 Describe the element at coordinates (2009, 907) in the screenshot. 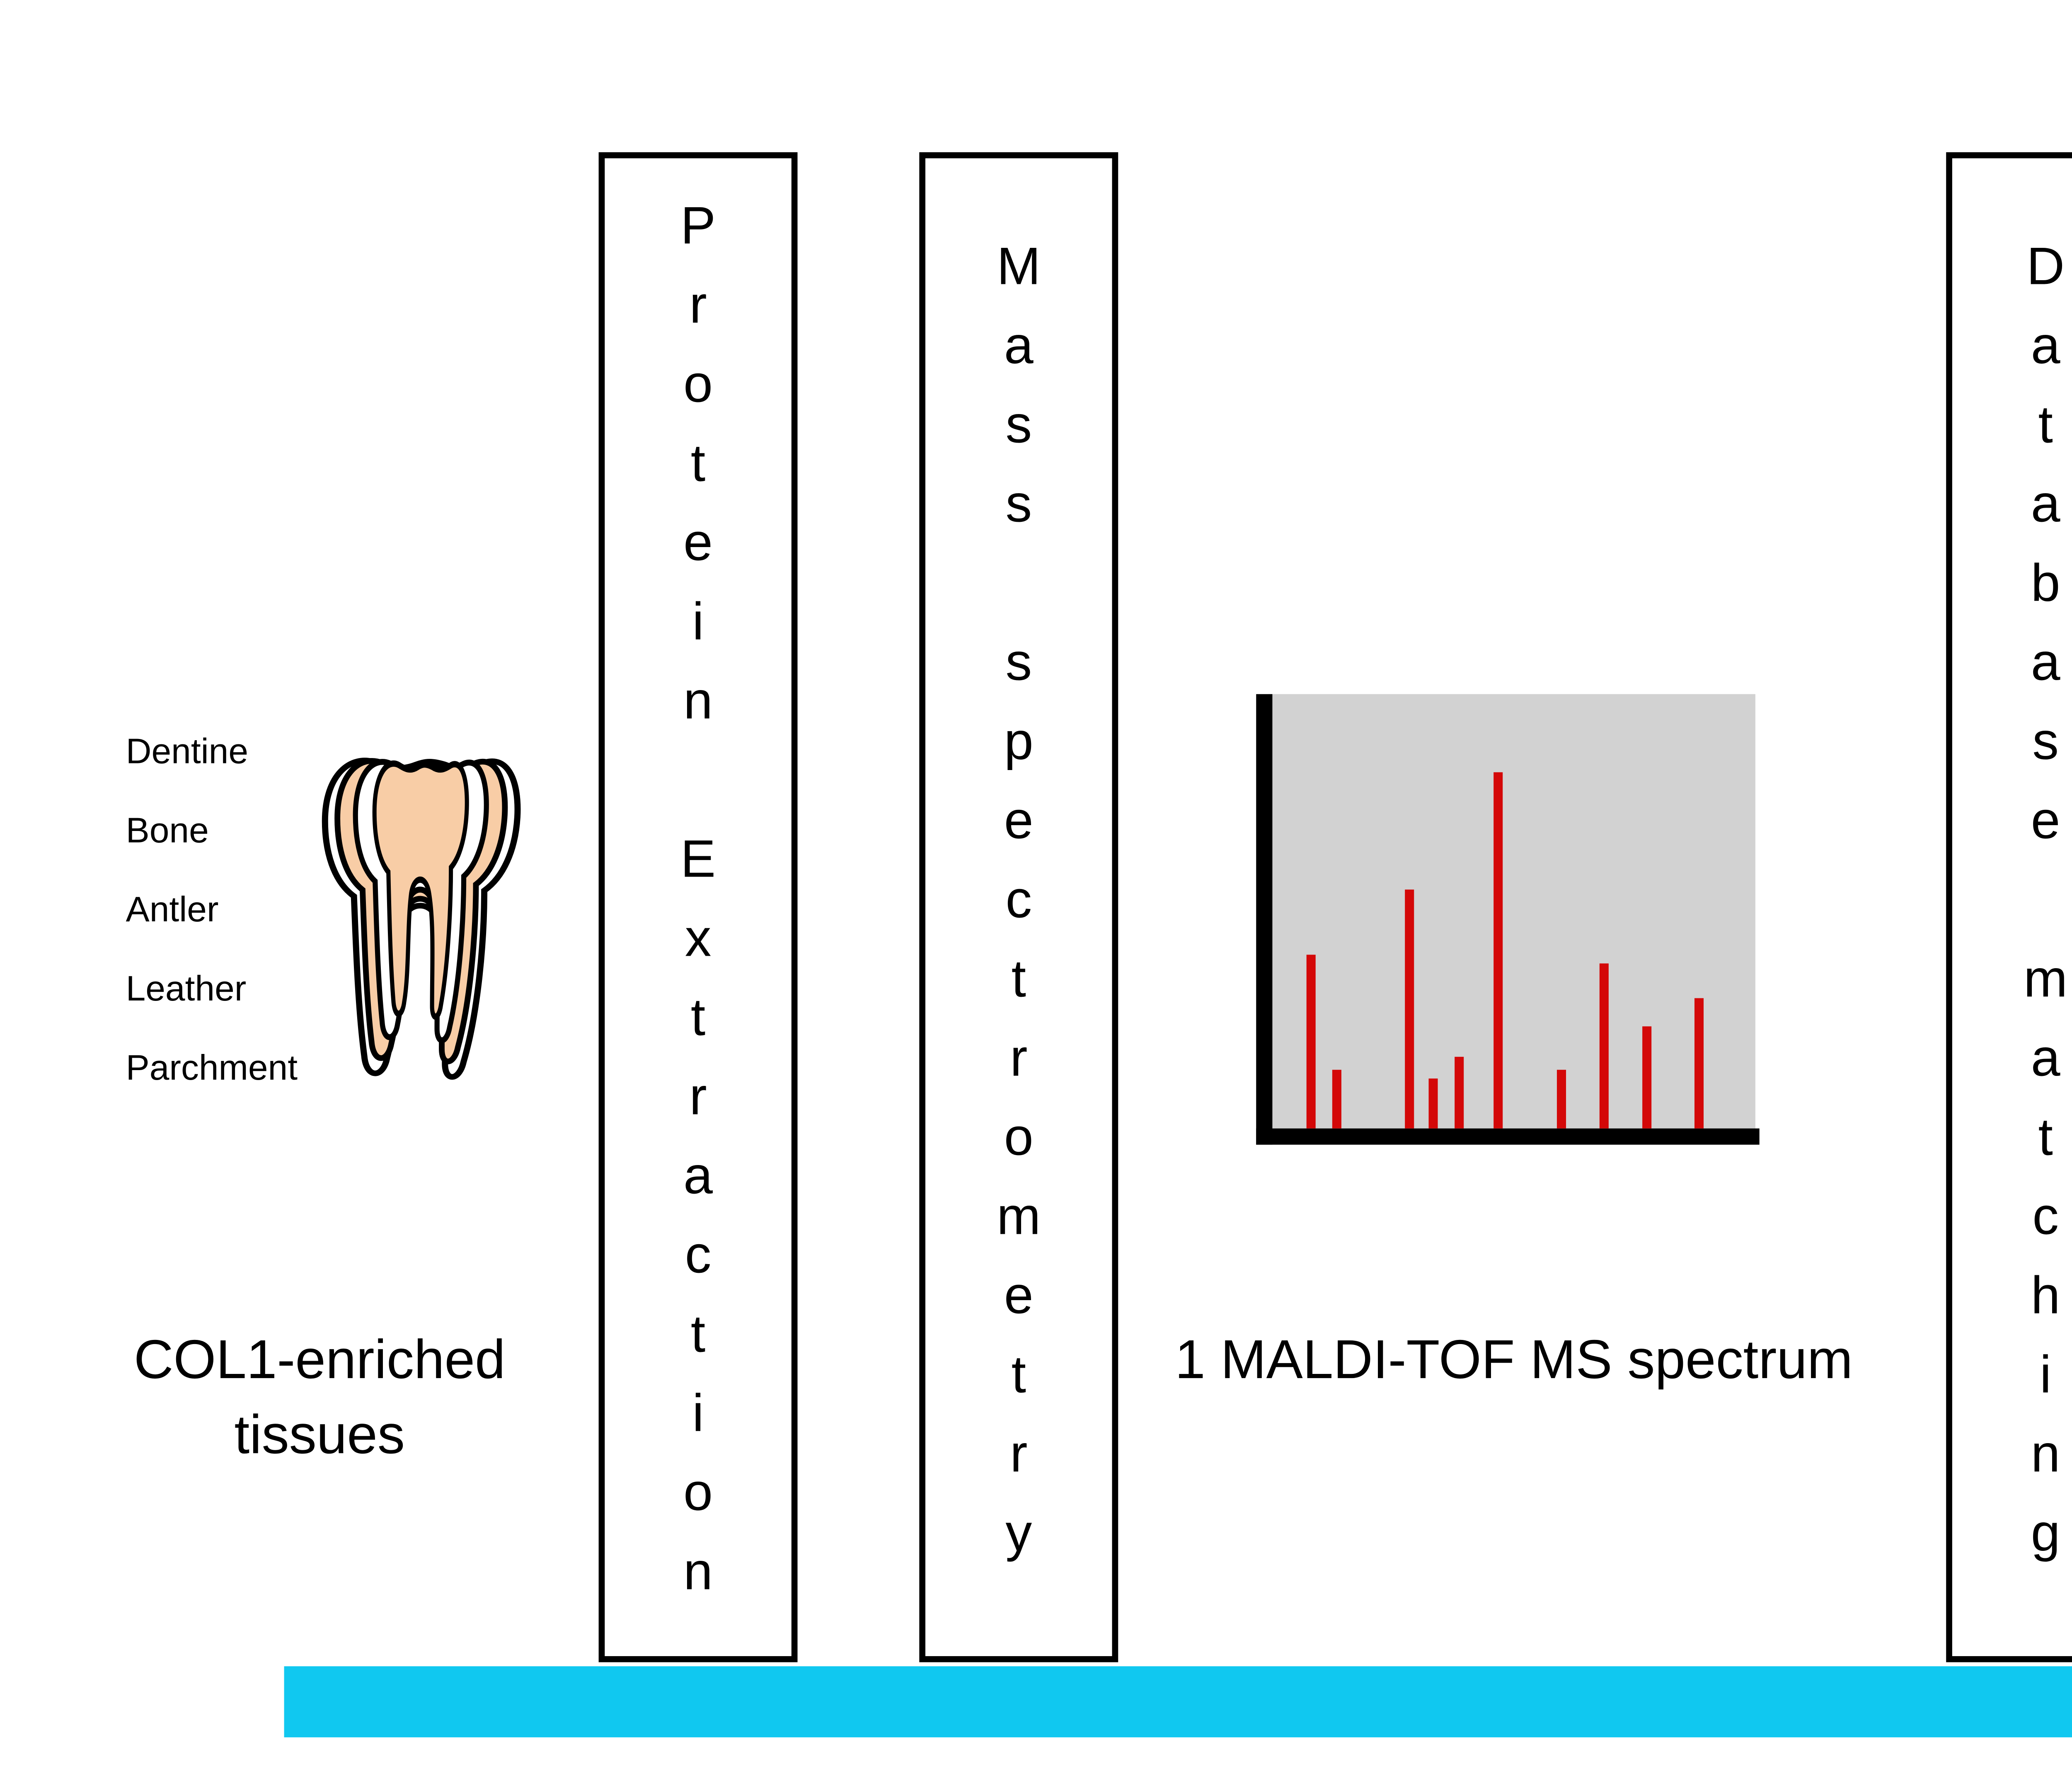

I see `step-box-database-matching: Database matching` at that location.